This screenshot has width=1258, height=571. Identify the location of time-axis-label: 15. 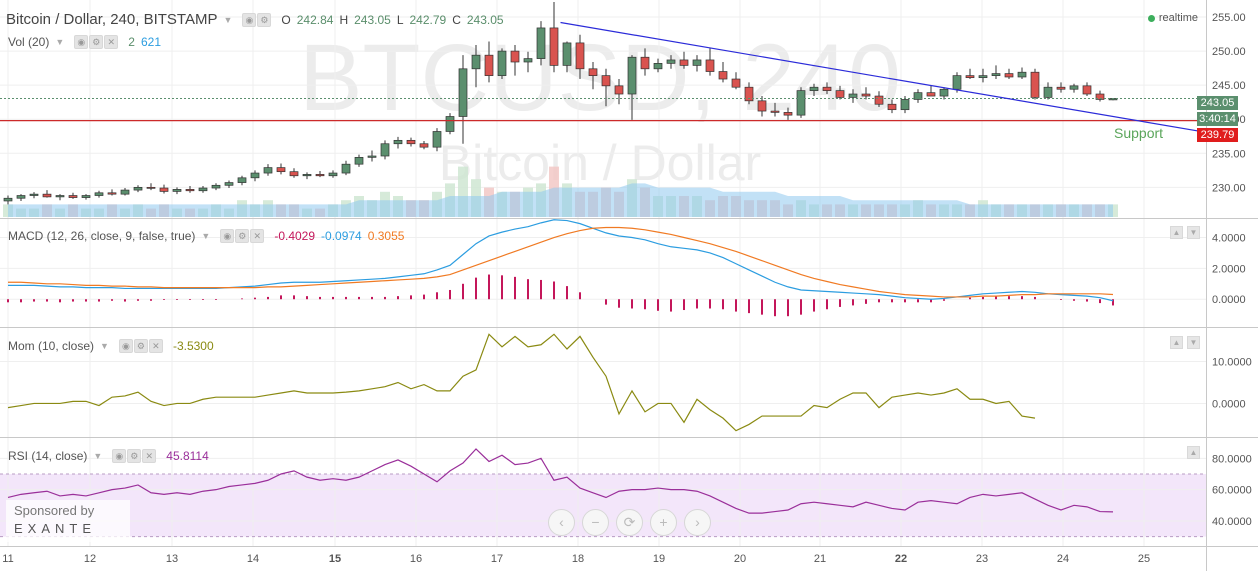
(335, 559).